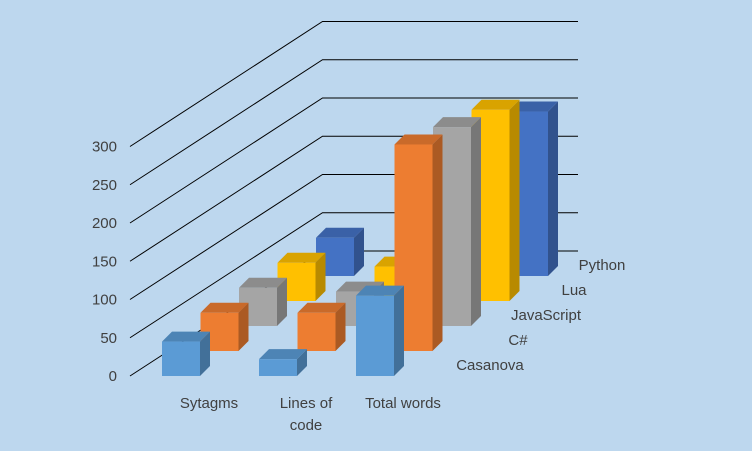 The height and width of the screenshot is (451, 752). Describe the element at coordinates (403, 403) in the screenshot. I see `x-tick-label: Total words` at that location.